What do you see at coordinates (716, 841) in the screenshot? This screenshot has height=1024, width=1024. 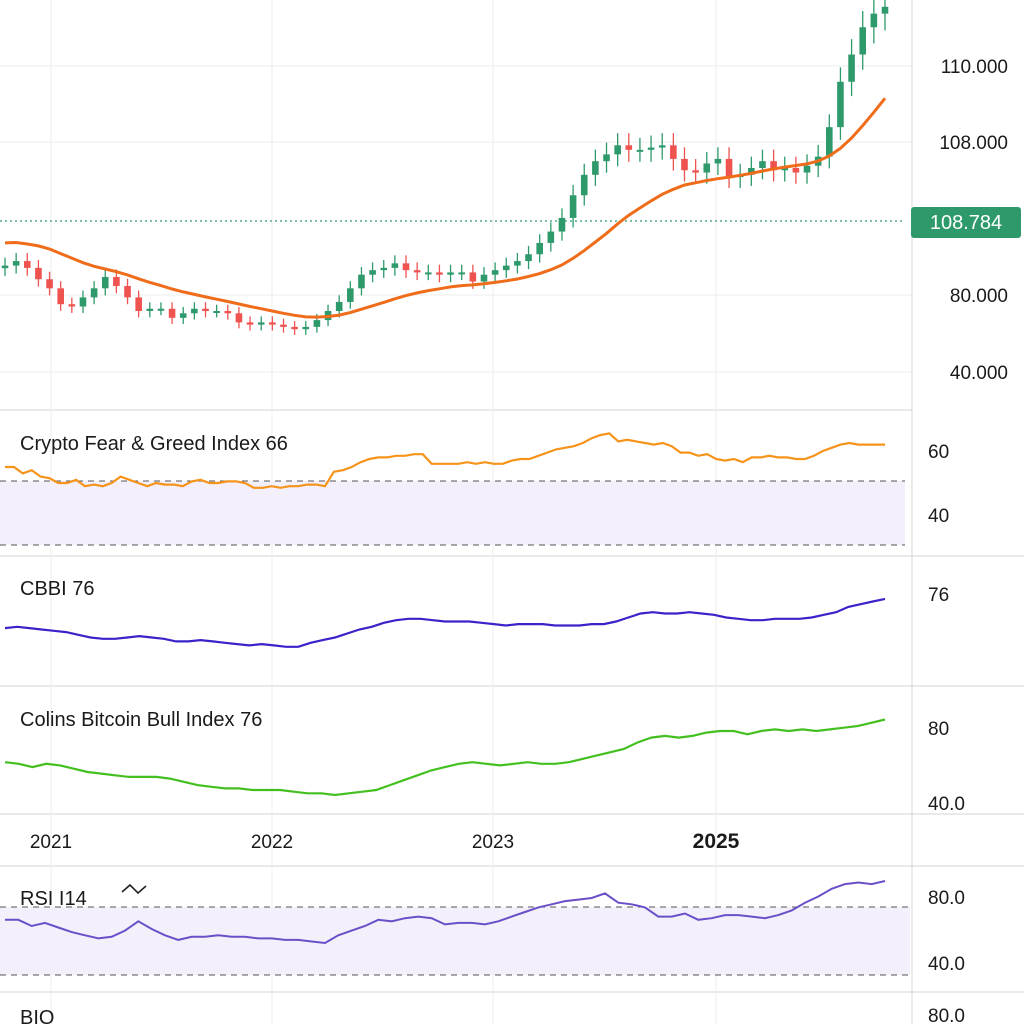 I see `time-tick-label: 2025` at bounding box center [716, 841].